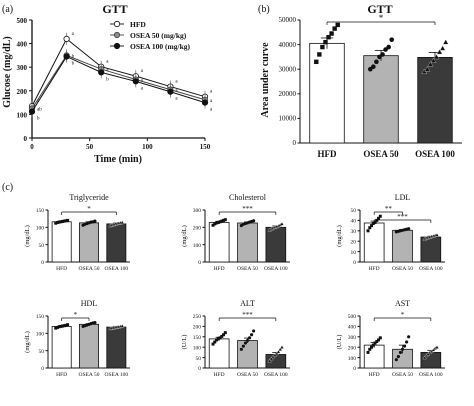  I want to click on gtt_auc-category-label: OSEA 100, so click(435, 154).